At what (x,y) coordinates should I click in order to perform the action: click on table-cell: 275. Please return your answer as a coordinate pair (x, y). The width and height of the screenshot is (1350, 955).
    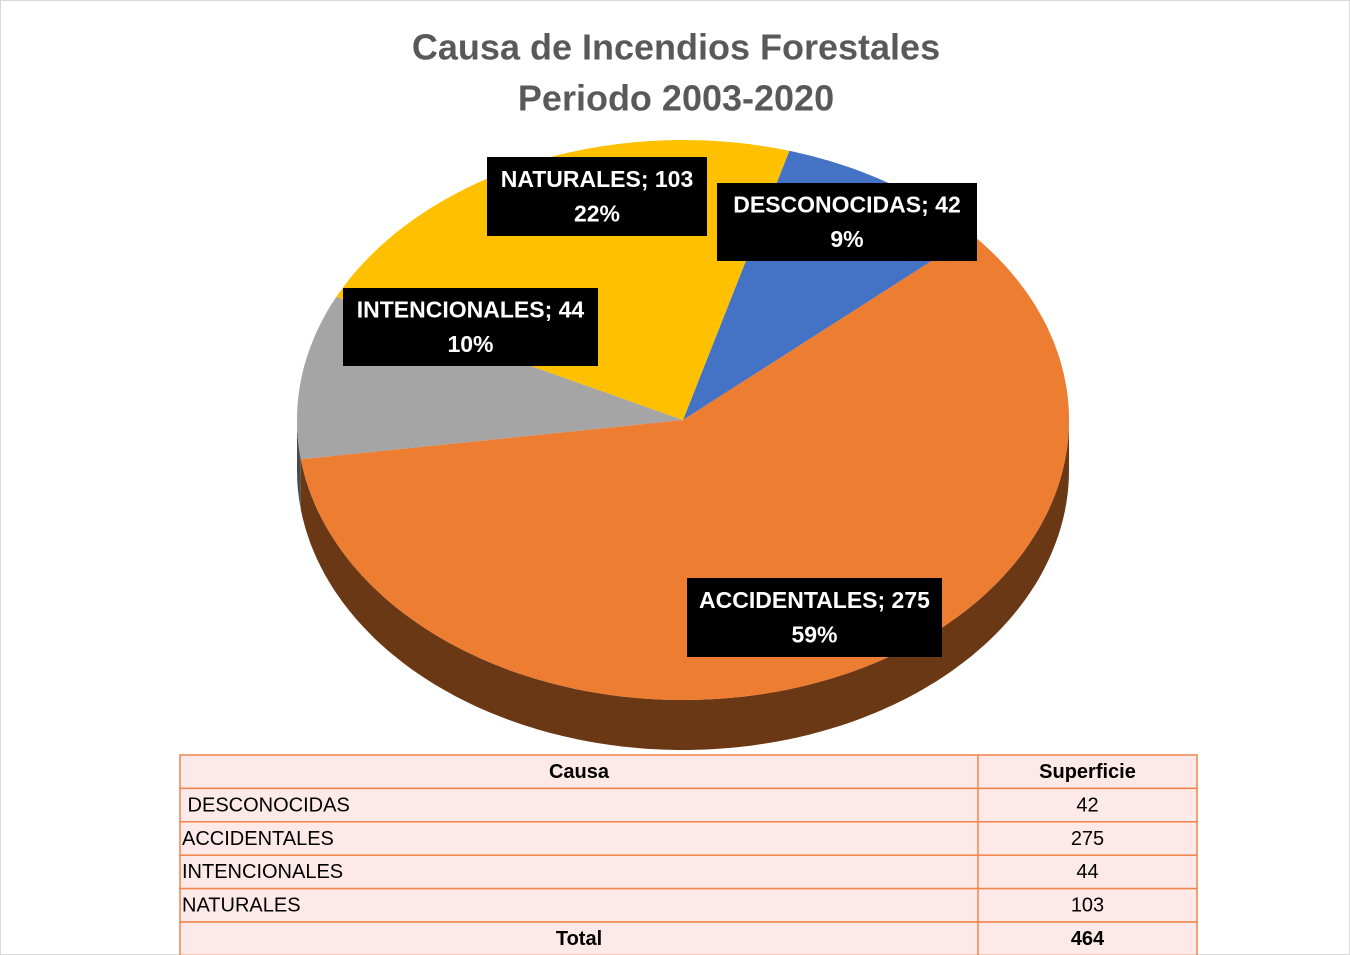
    Looking at the image, I should click on (1087, 839).